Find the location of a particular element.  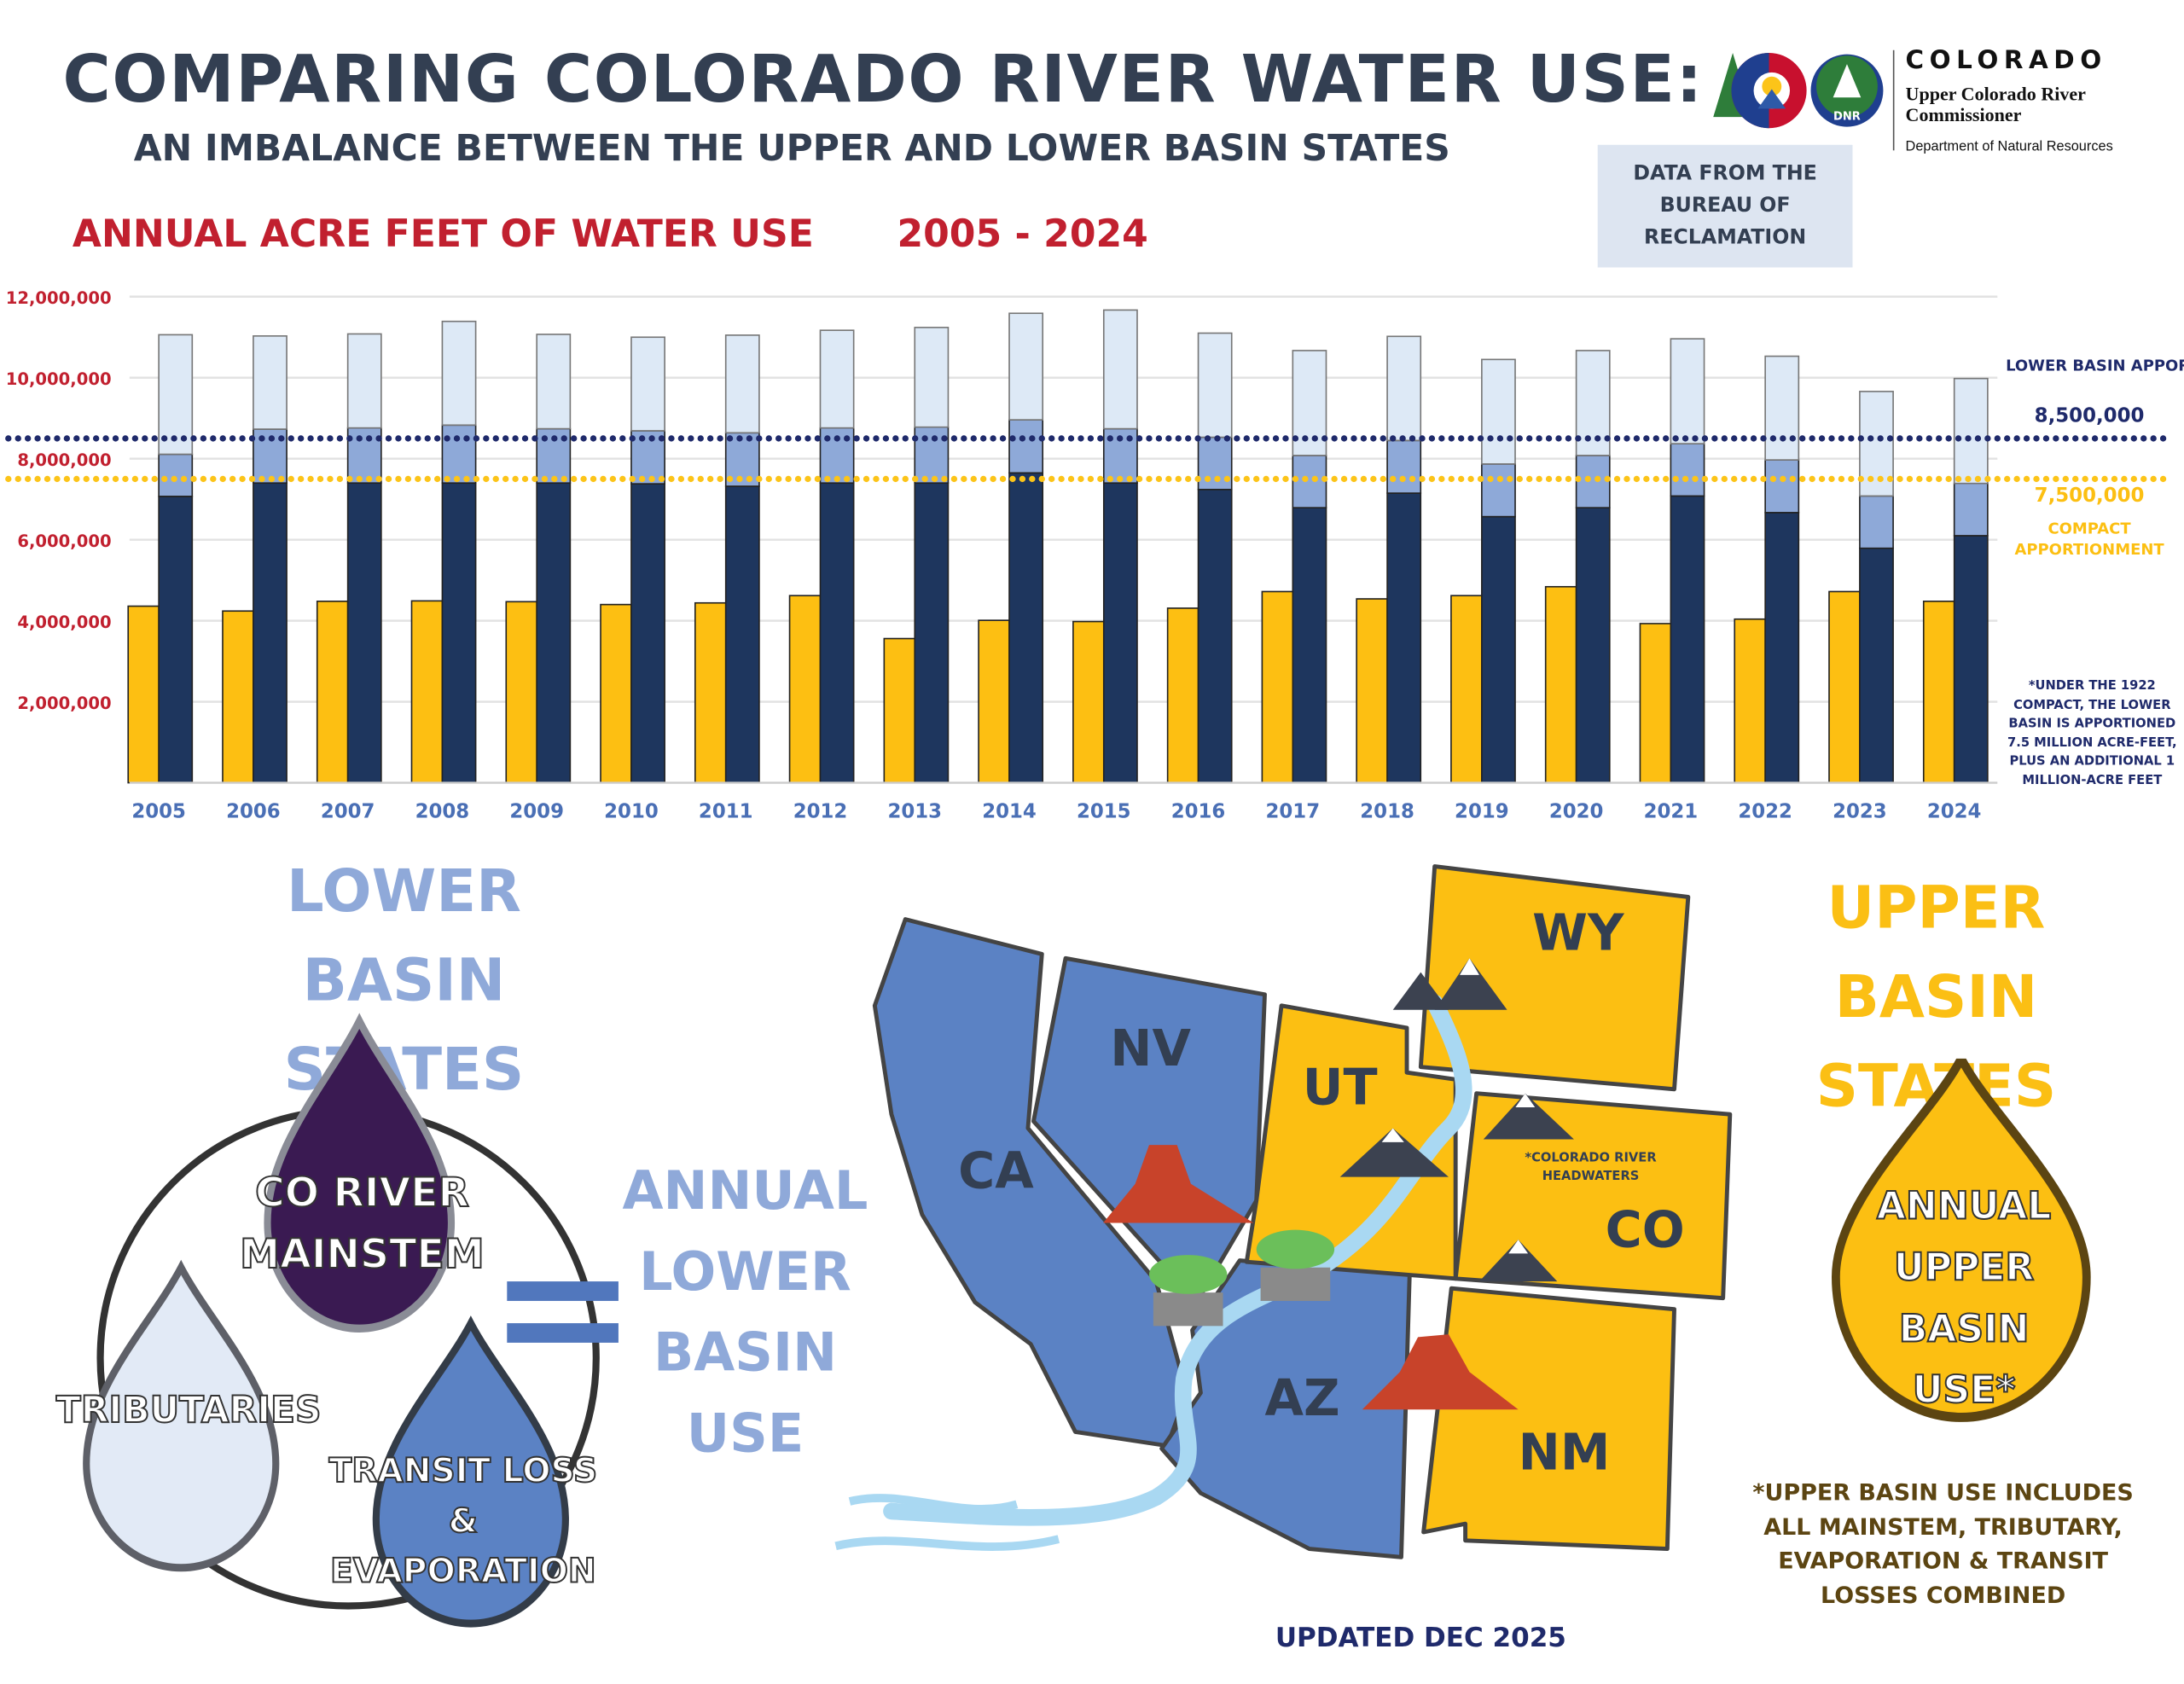

logo-divider is located at coordinates (1894, 100).